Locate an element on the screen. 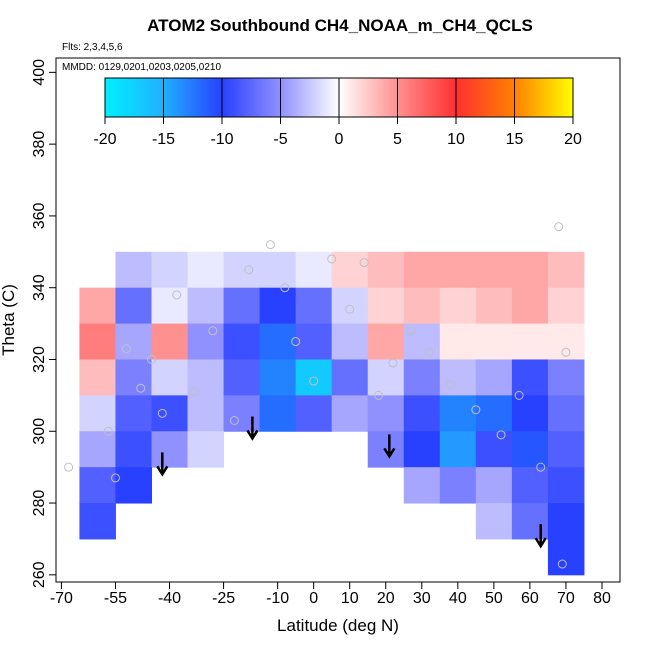 Image resolution: width=650 pixels, height=655 pixels. colorbar-tick-label: 10 is located at coordinates (456, 139).